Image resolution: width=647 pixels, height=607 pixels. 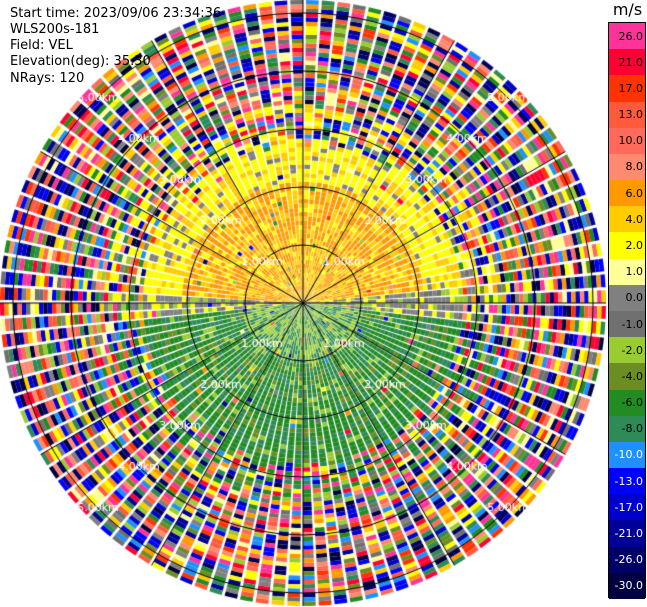 I want to click on colorbar-tick-label: 21.0, so click(x=631, y=62).